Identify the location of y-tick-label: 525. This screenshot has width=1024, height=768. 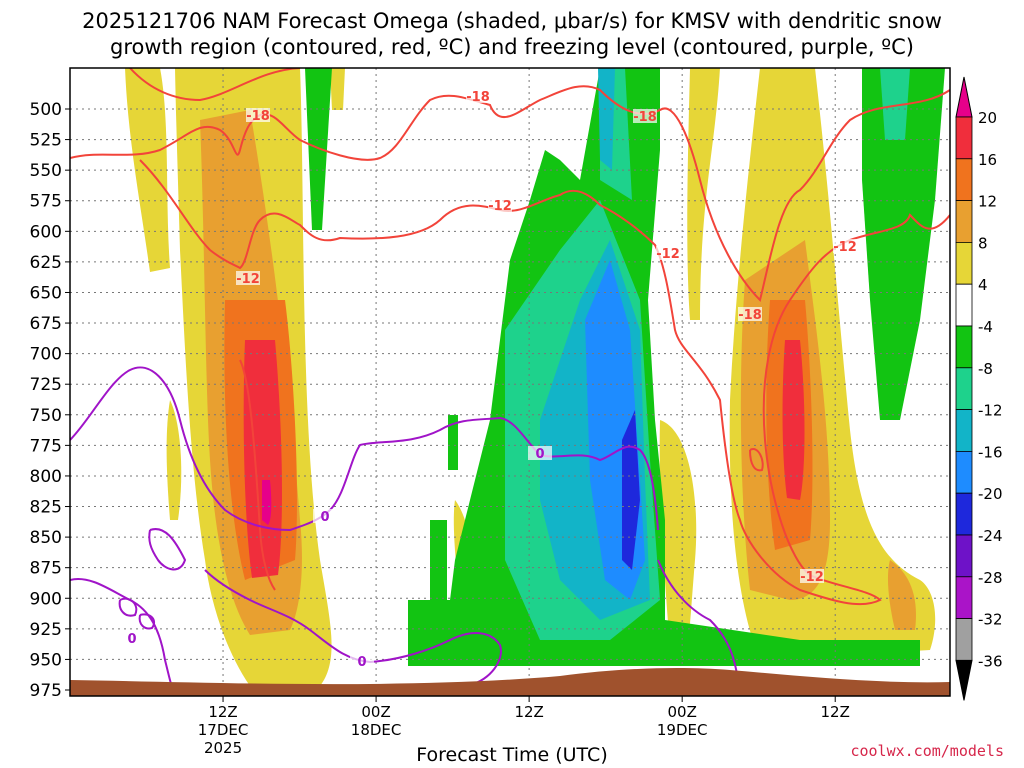
(46, 141).